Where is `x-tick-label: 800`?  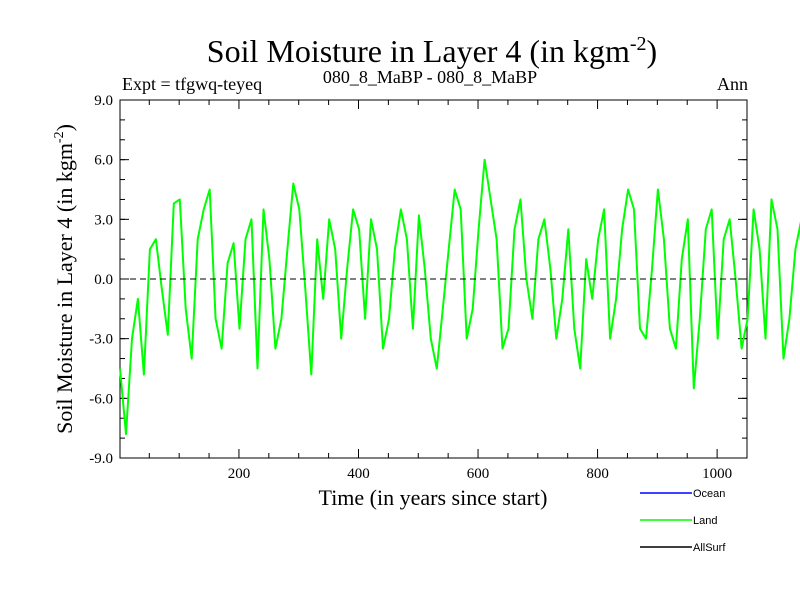 x-tick-label: 800 is located at coordinates (597, 474).